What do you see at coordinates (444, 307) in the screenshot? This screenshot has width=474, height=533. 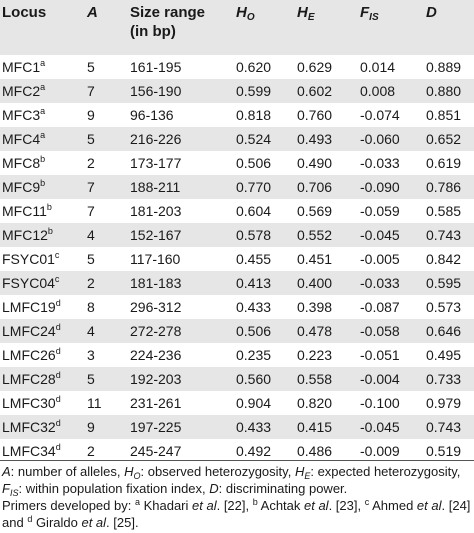 I see `cell-d: 0.573` at bounding box center [444, 307].